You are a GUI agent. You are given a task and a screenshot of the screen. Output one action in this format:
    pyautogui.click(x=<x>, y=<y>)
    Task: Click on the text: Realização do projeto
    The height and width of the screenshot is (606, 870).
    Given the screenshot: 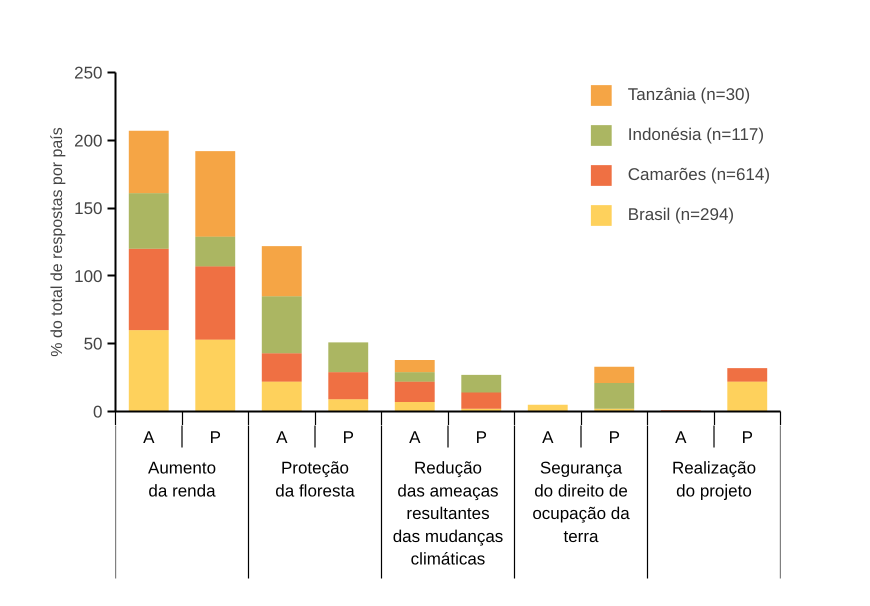 What is the action you would take?
    pyautogui.click(x=714, y=479)
    